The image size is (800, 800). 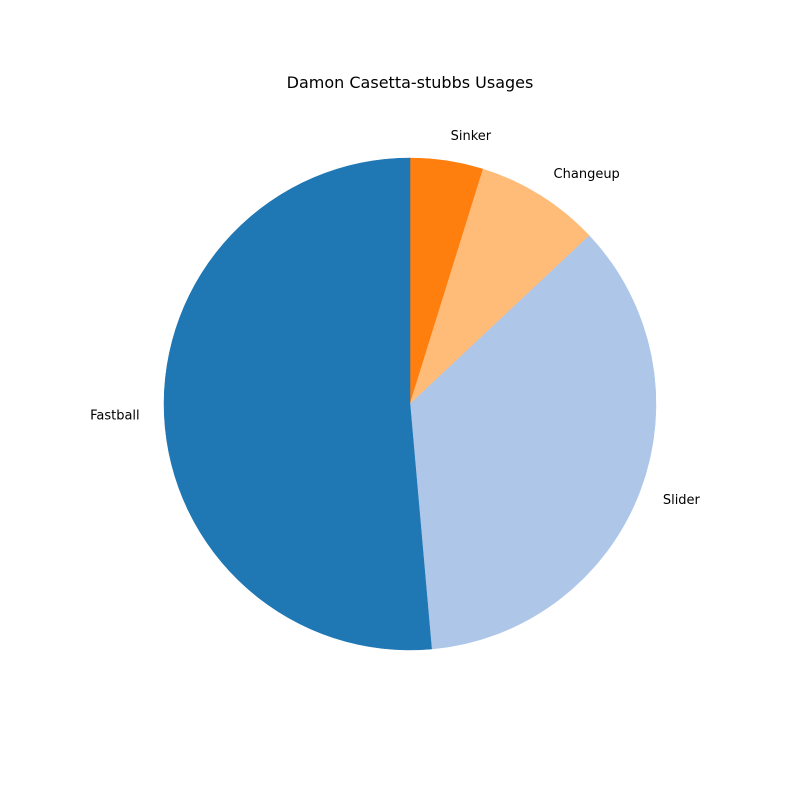 I want to click on chart-title: Damon Casetta-stubbs Usages, so click(x=410, y=82).